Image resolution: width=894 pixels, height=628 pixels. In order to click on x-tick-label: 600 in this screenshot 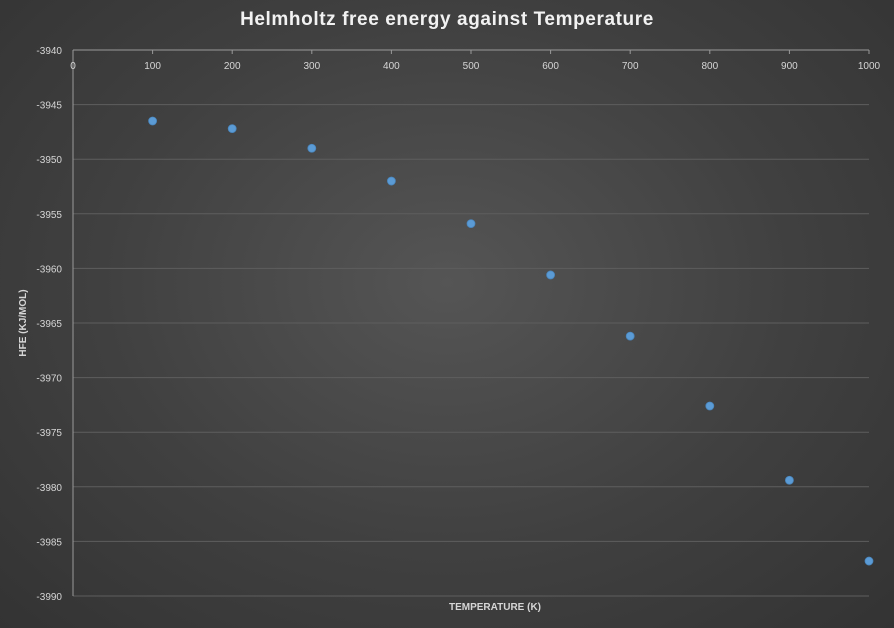, I will do `click(550, 66)`.